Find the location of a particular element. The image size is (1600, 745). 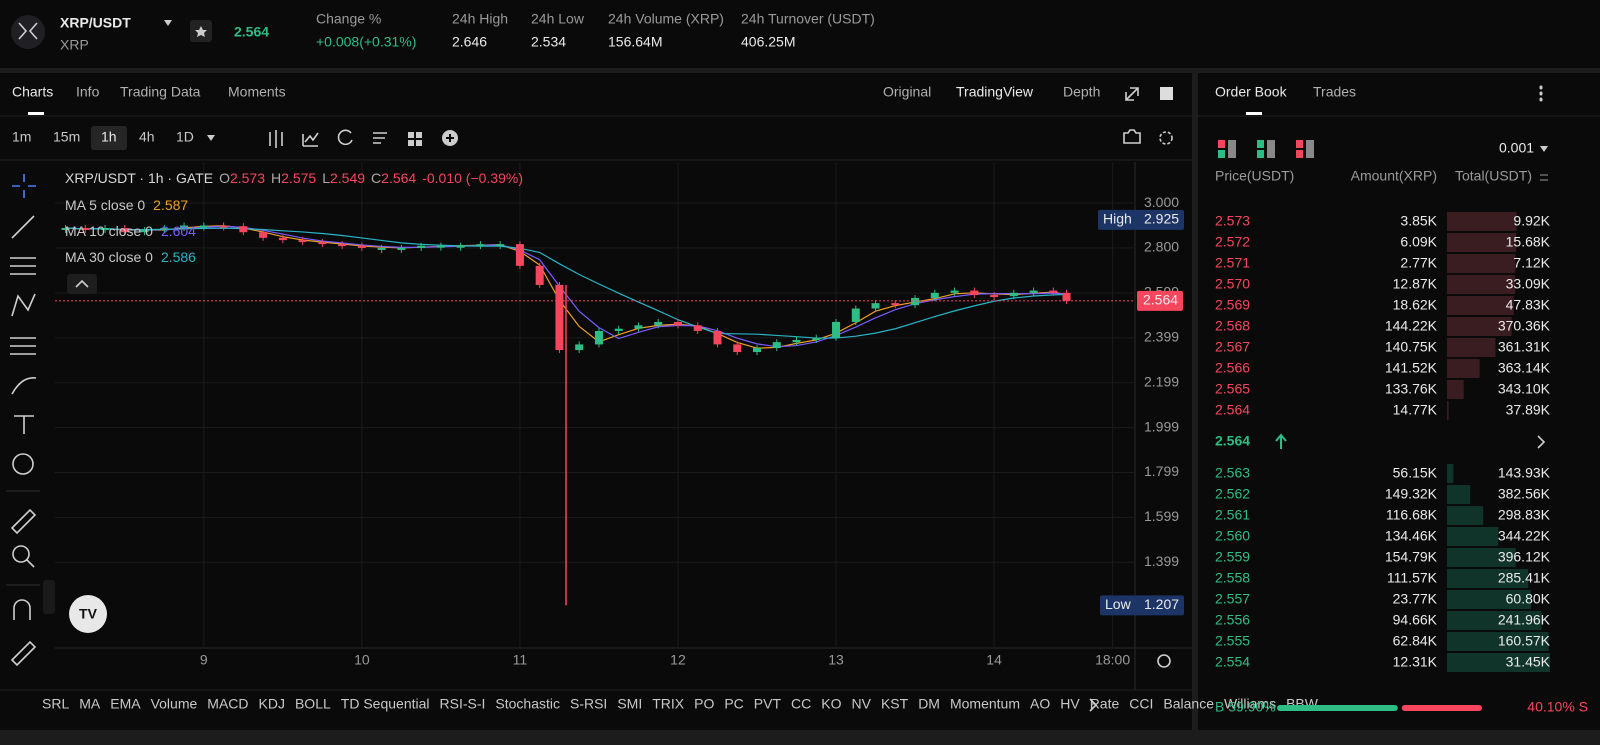

indicator: AO is located at coordinates (1040, 704).